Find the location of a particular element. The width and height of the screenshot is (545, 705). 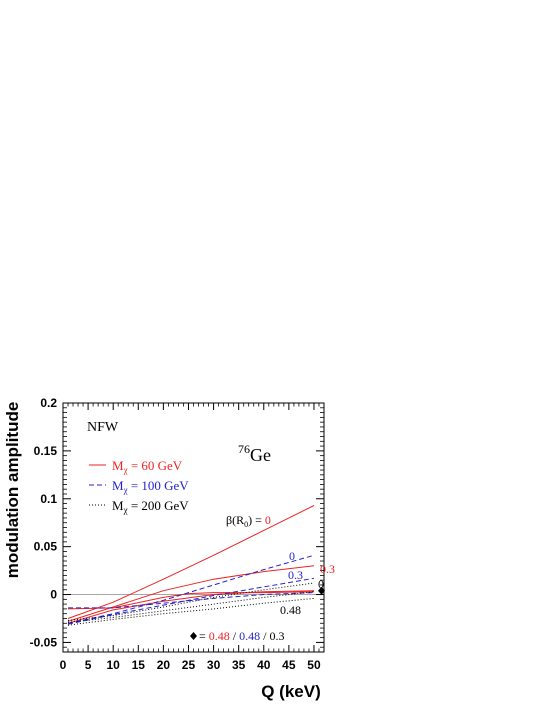

halo-label: NFW is located at coordinates (103, 427).